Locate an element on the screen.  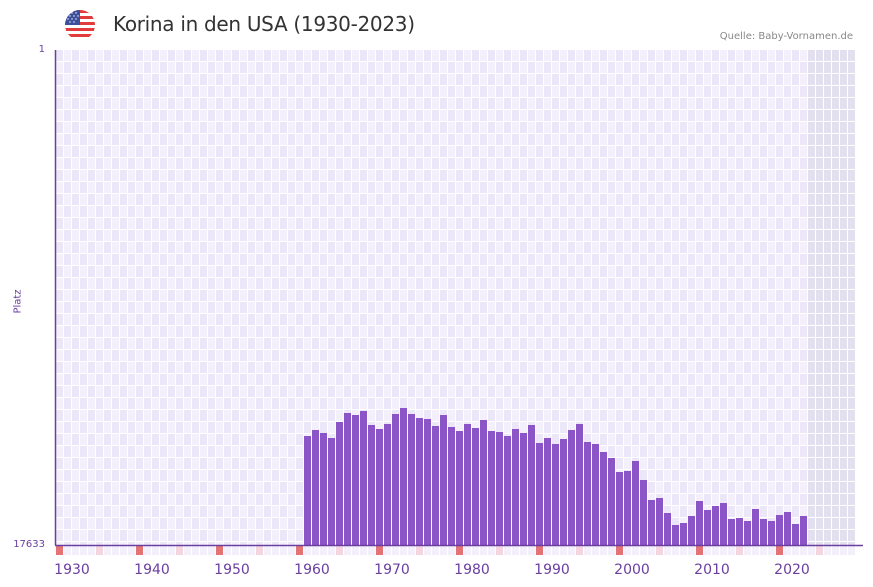
x-tick-2020: 2020 is located at coordinates (792, 570).